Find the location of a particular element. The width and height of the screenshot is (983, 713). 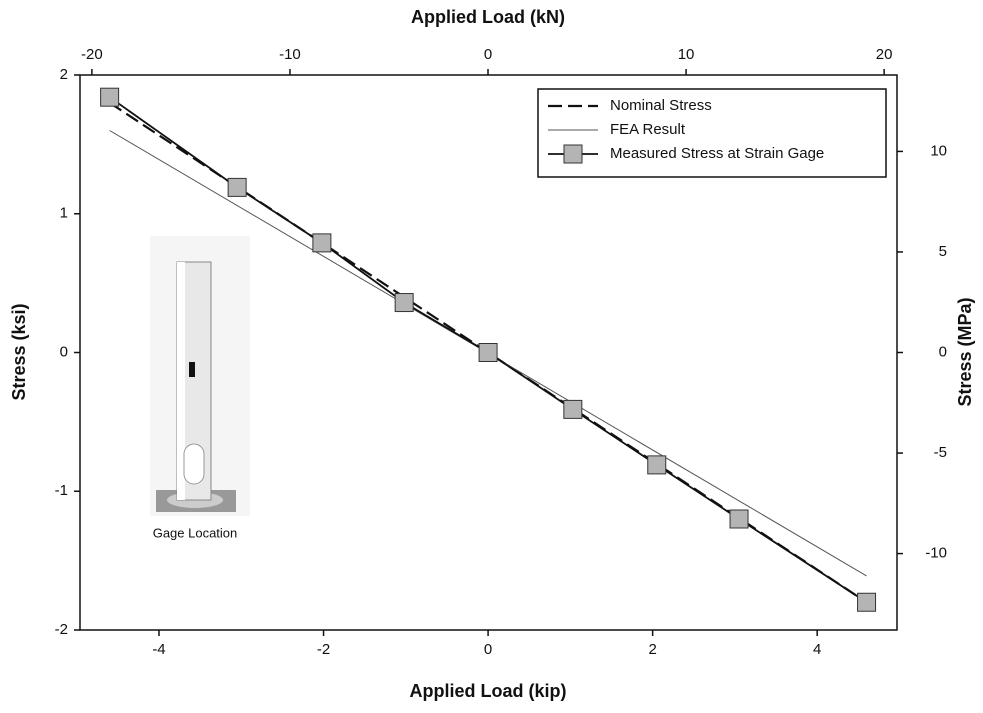

y2-tick-label: 0 is located at coordinates (943, 351).